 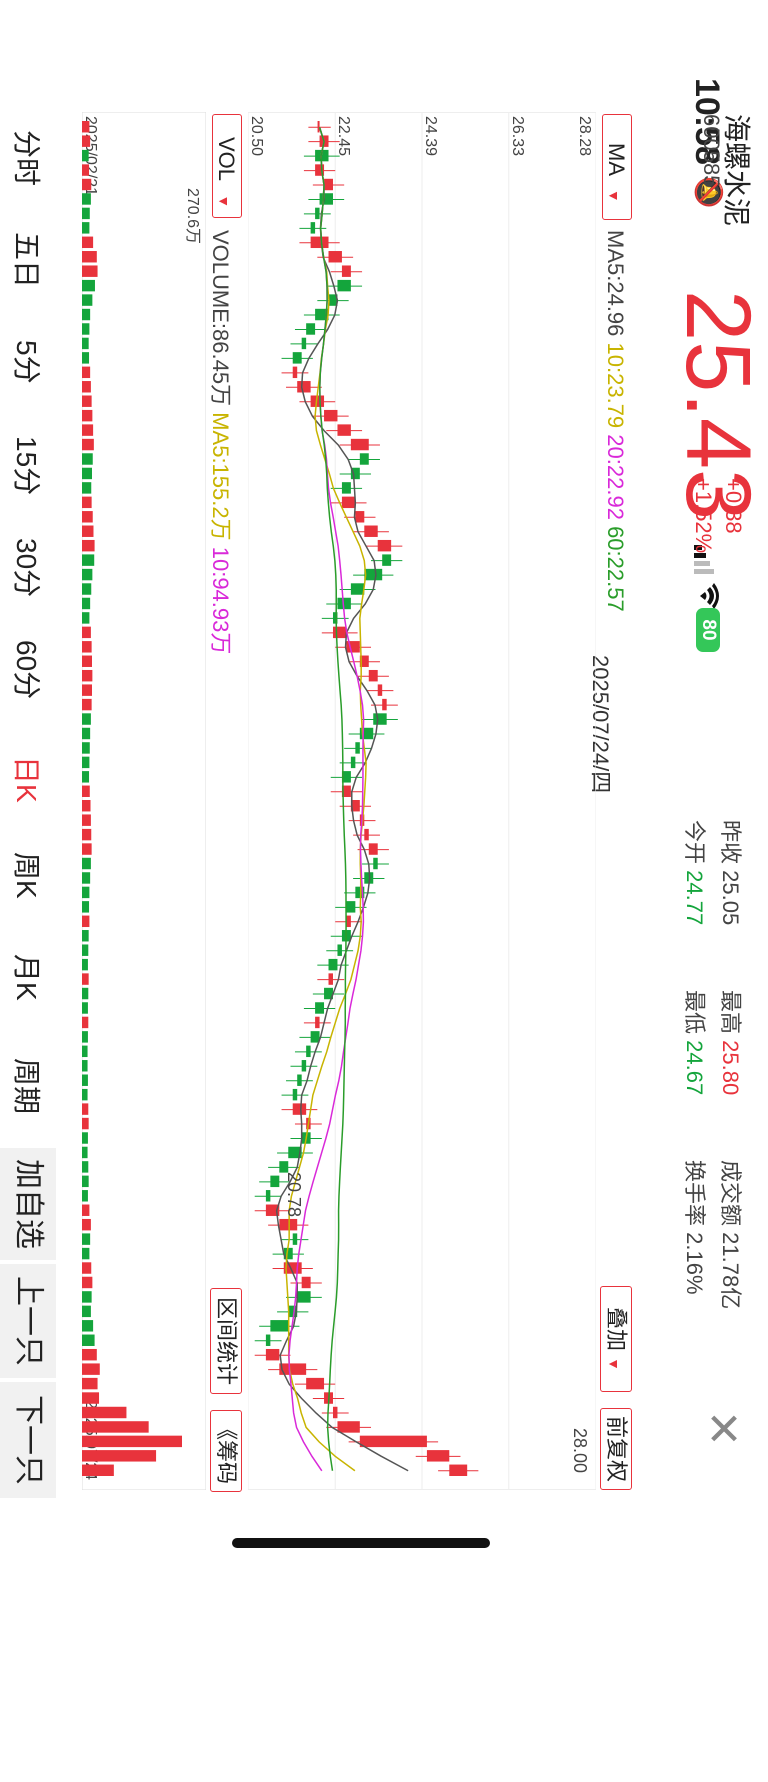 What do you see at coordinates (703, 516) in the screenshot?
I see `price-change-pct: +1.52%` at bounding box center [703, 516].